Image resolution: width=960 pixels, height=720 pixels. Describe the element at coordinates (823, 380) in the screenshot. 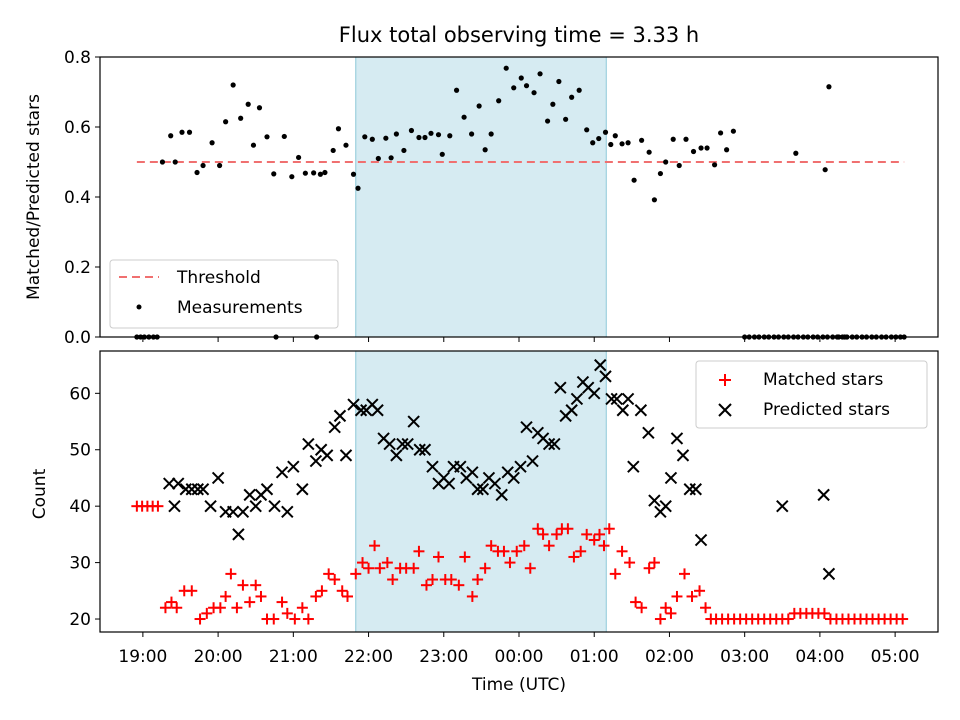

I see `legend-matched-label: Matched stars` at that location.